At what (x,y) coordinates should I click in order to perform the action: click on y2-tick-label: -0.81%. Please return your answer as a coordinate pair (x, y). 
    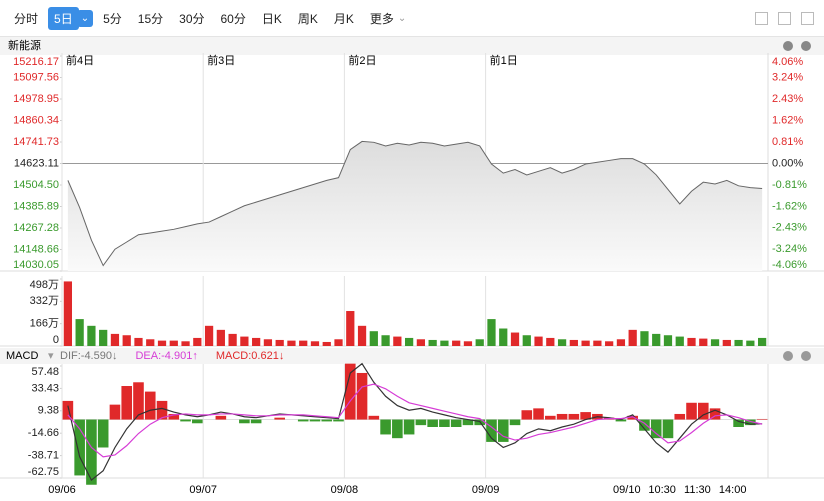
    Looking at the image, I should click on (789, 185).